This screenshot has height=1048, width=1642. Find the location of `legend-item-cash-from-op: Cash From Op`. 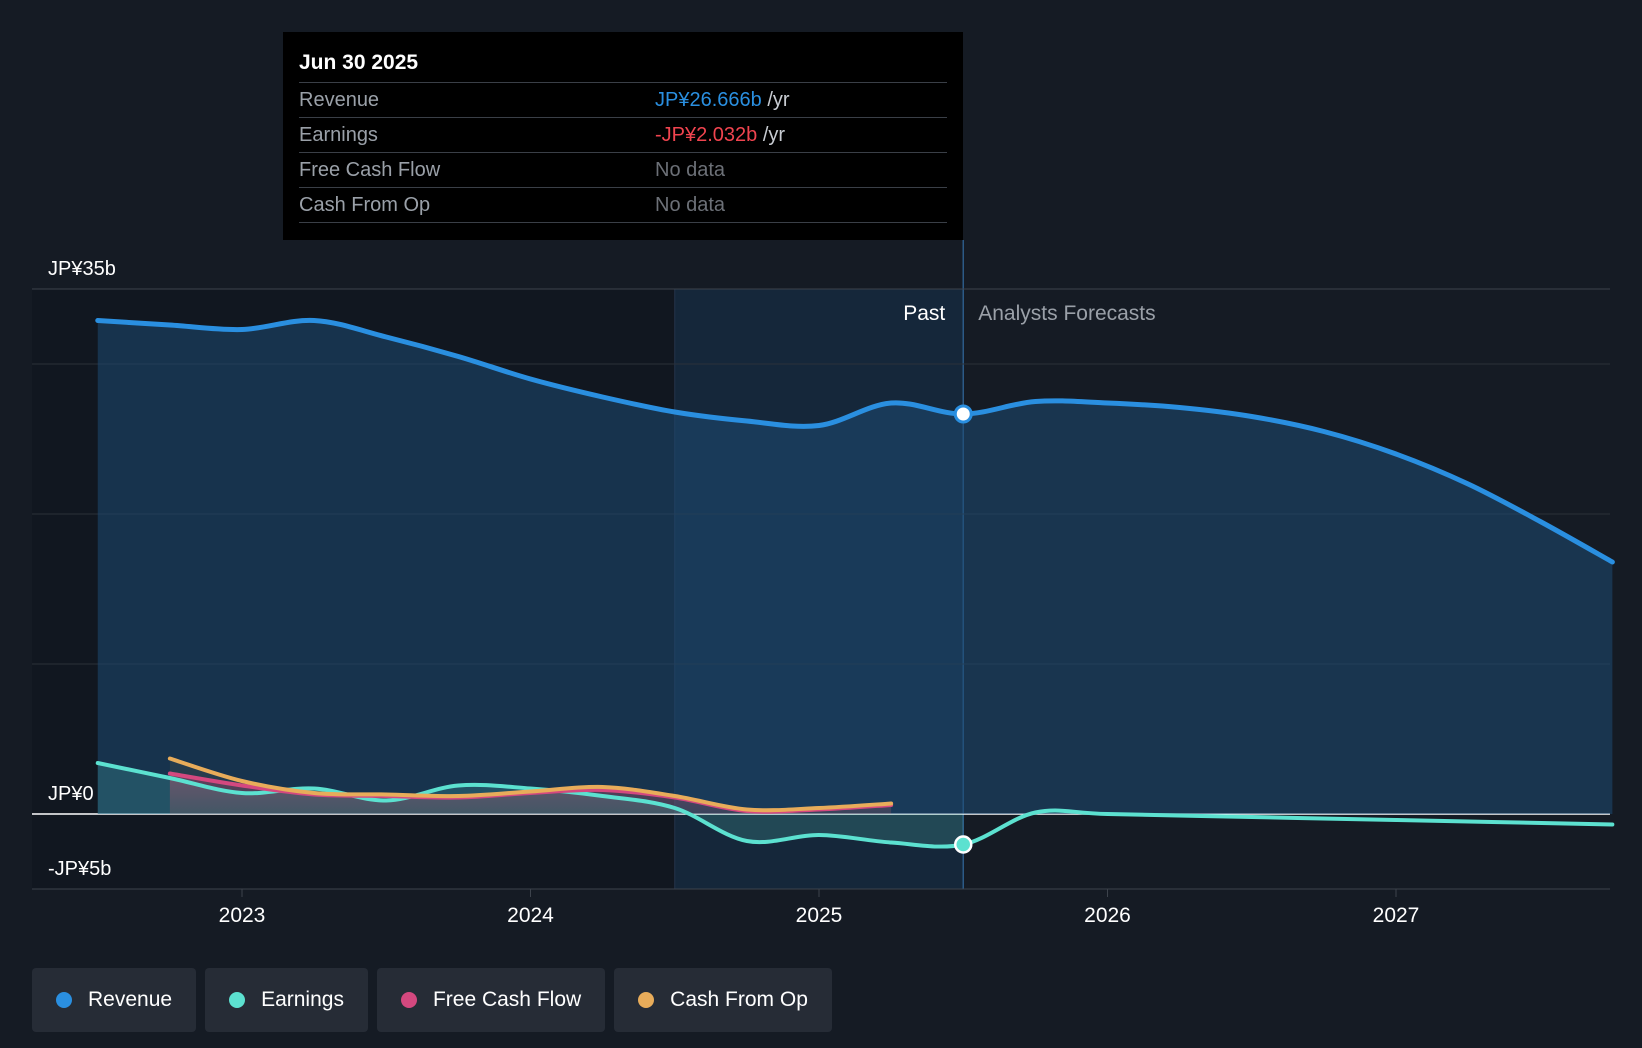

legend-item-cash-from-op: Cash From Op is located at coordinates (723, 1000).